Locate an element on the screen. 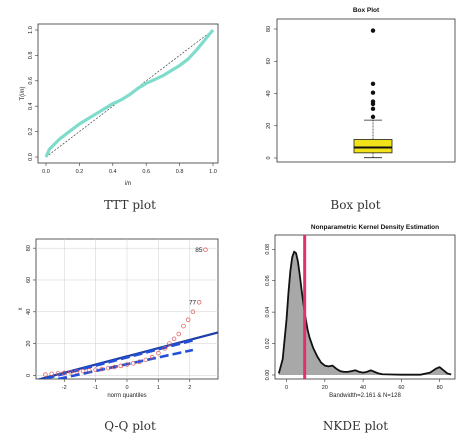 This screenshot has height=442, width=474. nkde-y-tick-label: 0.02 is located at coordinates (268, 343).